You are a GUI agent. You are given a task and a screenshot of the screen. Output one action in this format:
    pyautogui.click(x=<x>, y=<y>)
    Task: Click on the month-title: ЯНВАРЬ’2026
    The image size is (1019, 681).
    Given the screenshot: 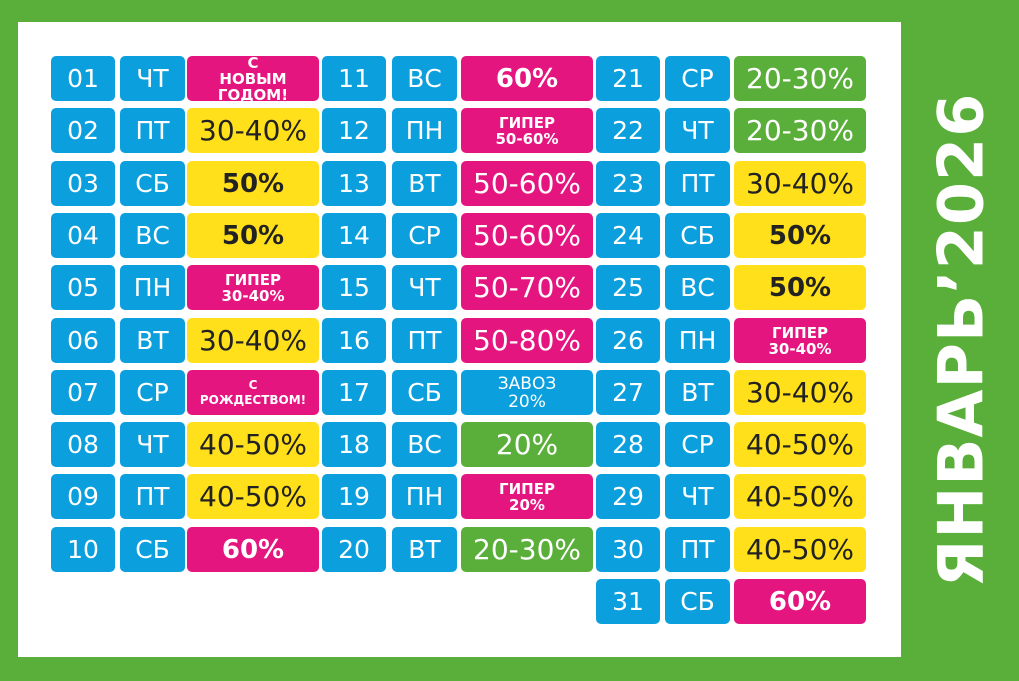 What is the action you would take?
    pyautogui.click(x=960, y=339)
    